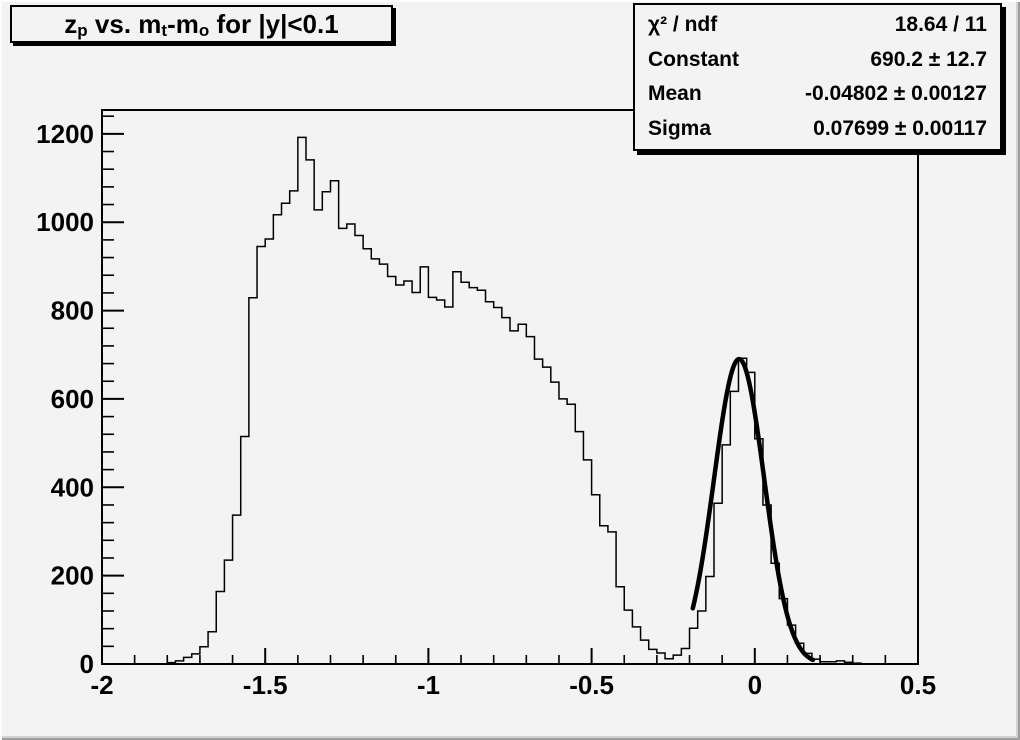 The height and width of the screenshot is (740, 1020). What do you see at coordinates (895, 94) in the screenshot?
I see `stats-value-mean: -0.04802 ± 0.00127` at bounding box center [895, 94].